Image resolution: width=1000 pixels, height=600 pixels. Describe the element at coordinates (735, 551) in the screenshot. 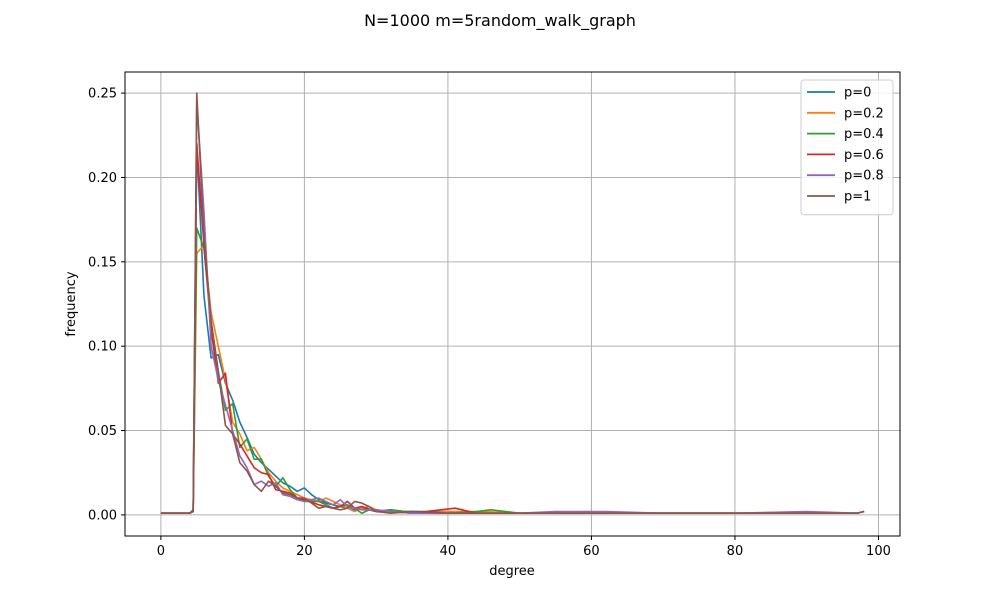

I see `x-tick-label: 80` at that location.